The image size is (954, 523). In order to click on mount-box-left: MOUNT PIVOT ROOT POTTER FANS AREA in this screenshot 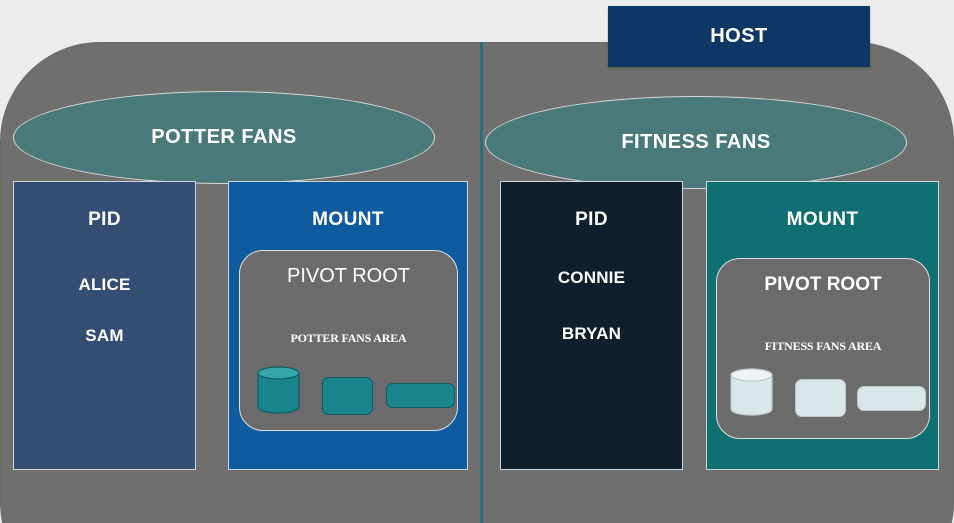, I will do `click(348, 325)`.